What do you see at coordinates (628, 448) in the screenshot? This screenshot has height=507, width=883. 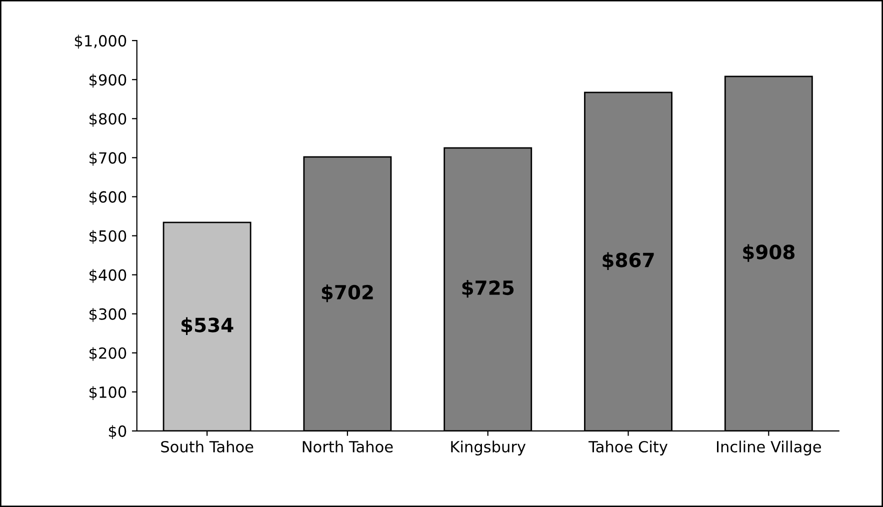 I see `x-tick-label: Tahoe City` at bounding box center [628, 448].